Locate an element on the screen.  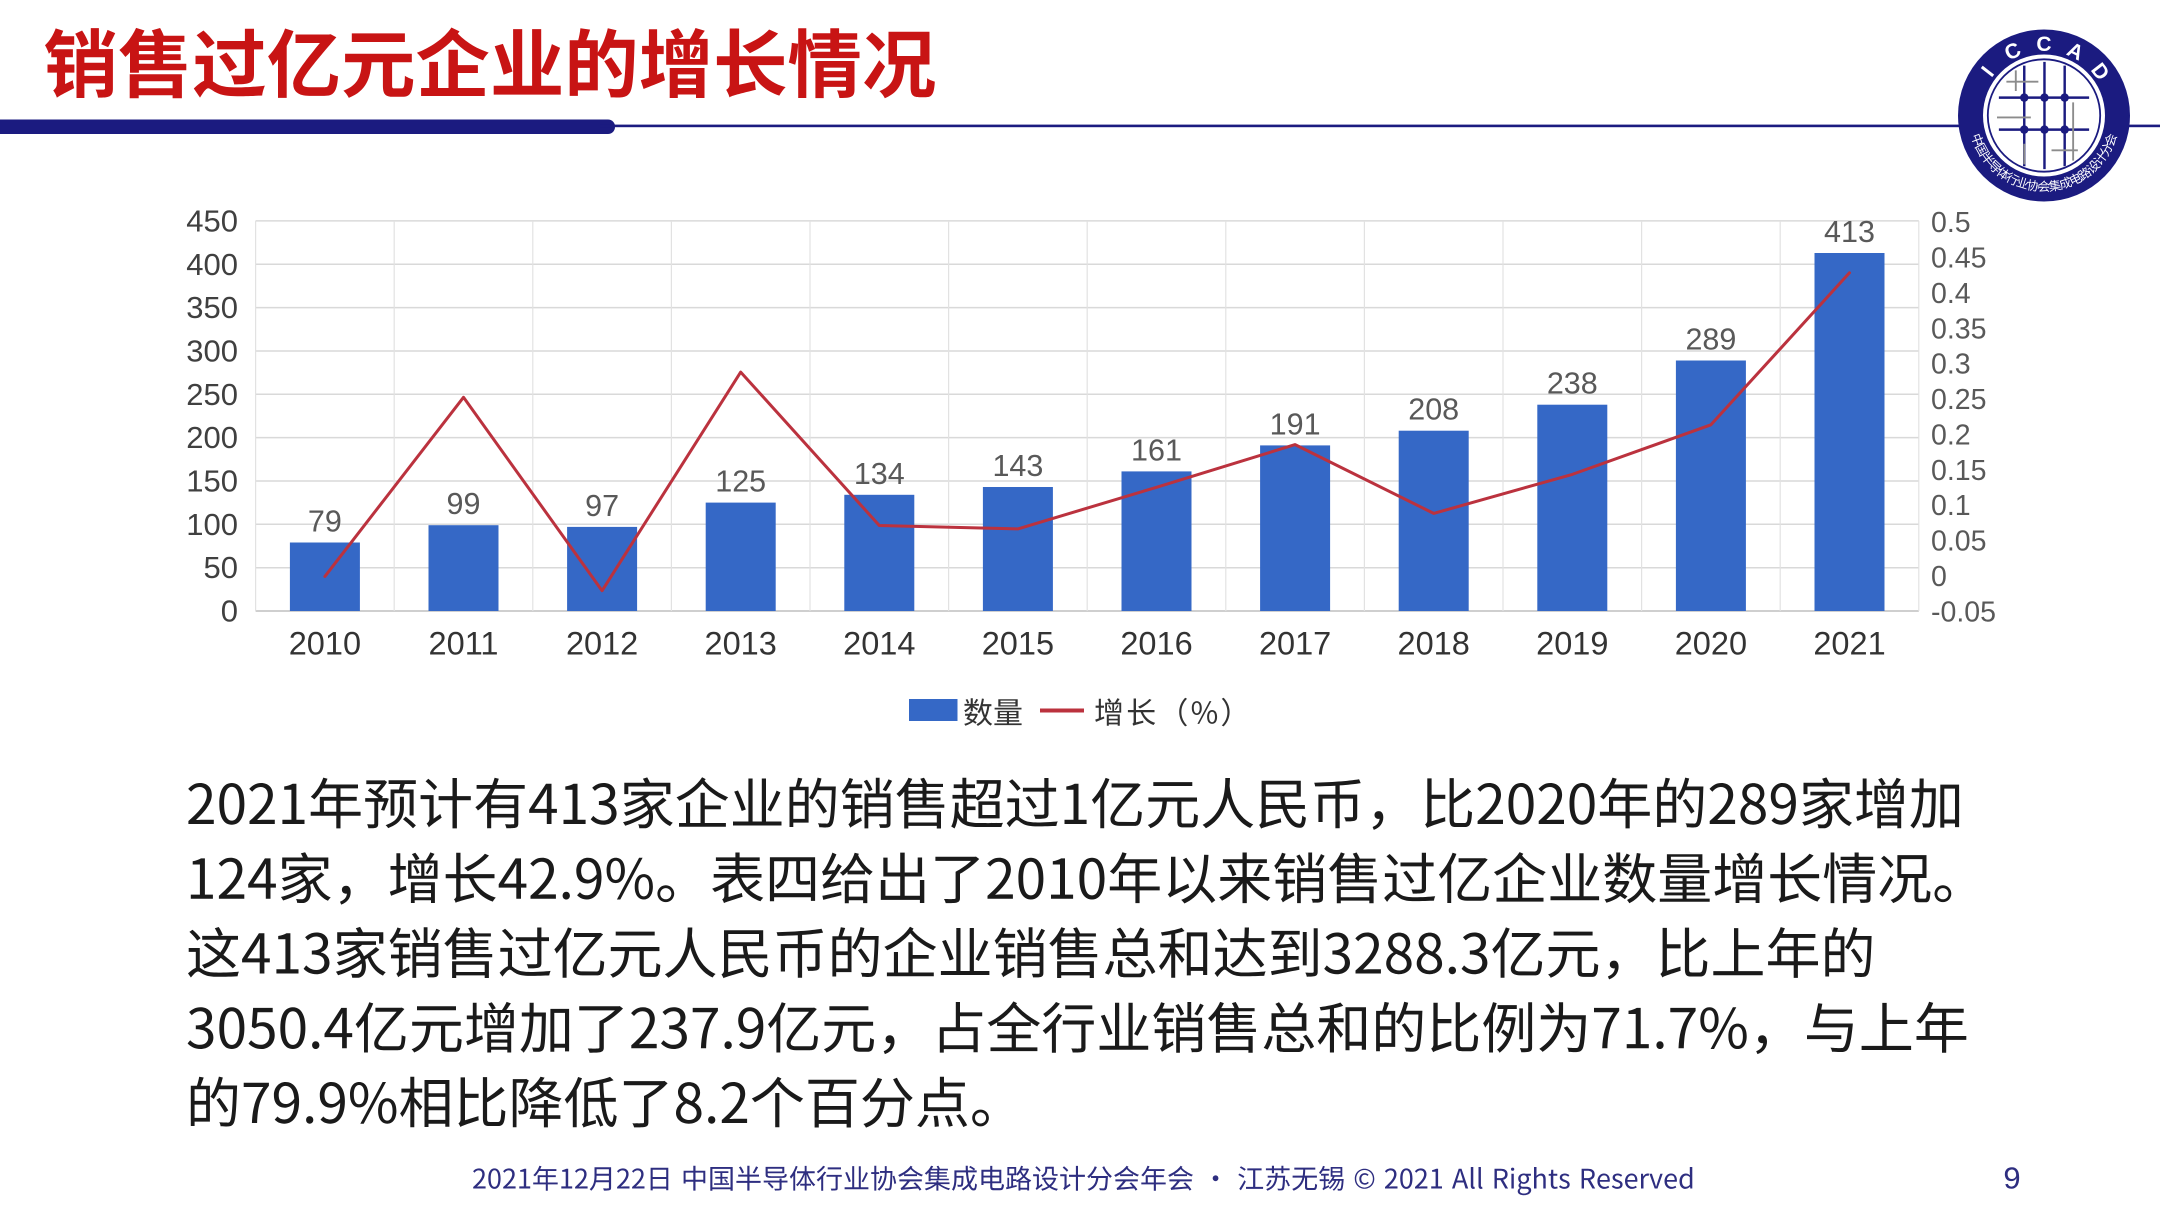
svg-text: 2020 is located at coordinates (1711, 644).